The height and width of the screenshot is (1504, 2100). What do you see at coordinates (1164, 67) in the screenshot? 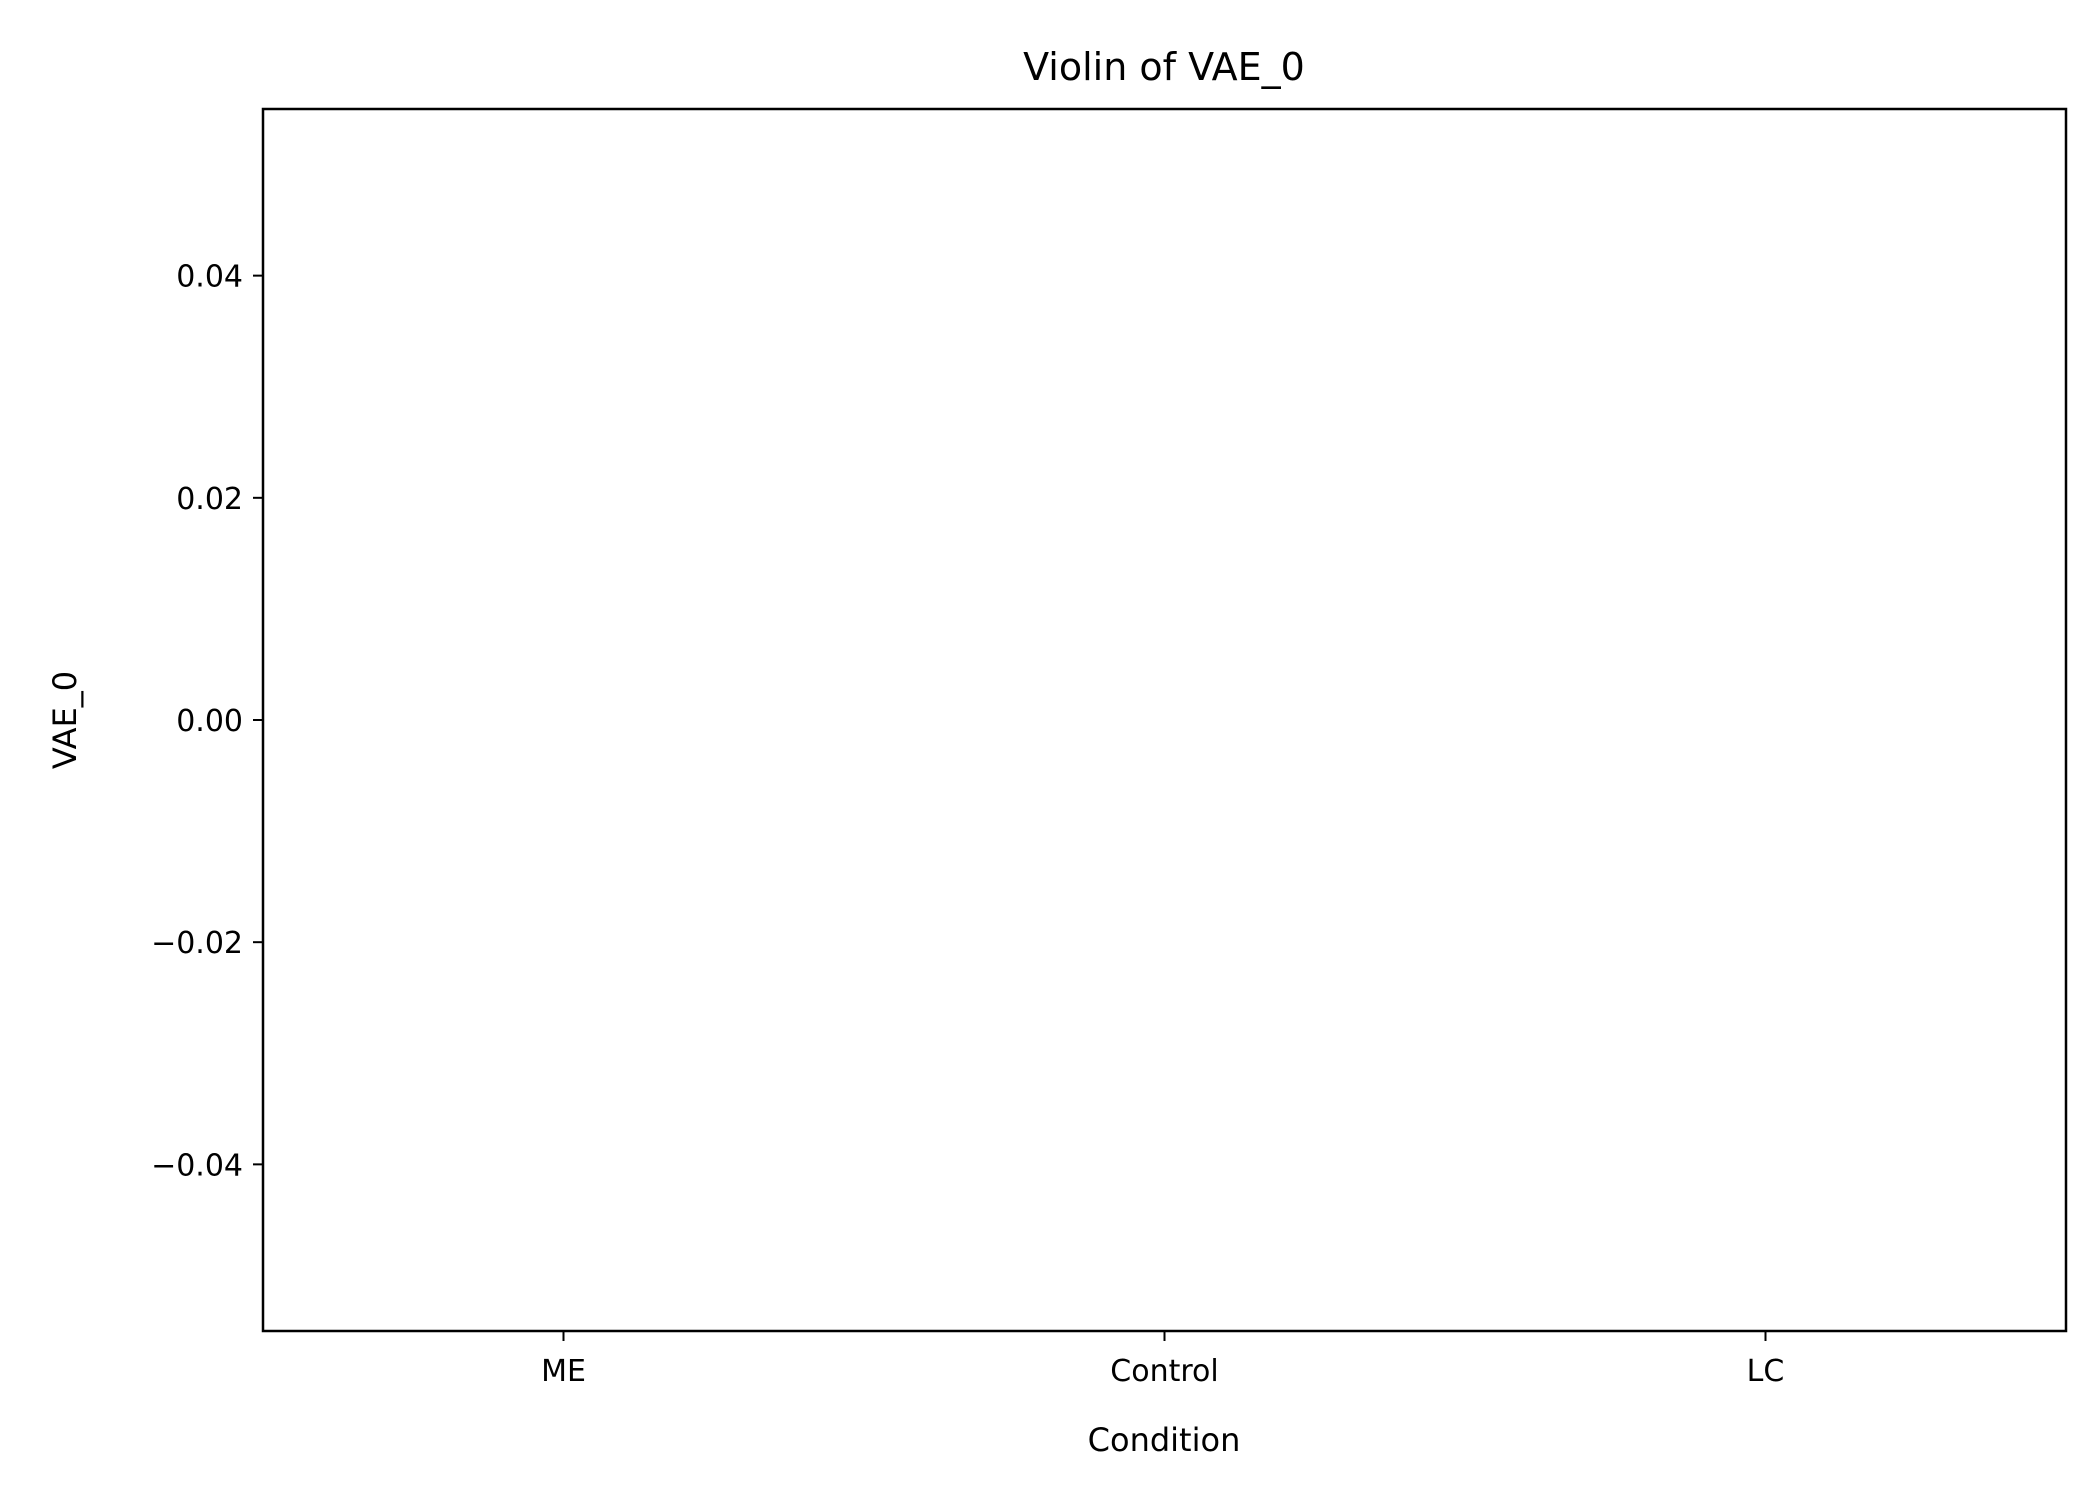
I see `chart-title: Violin of VAE_0` at bounding box center [1164, 67].